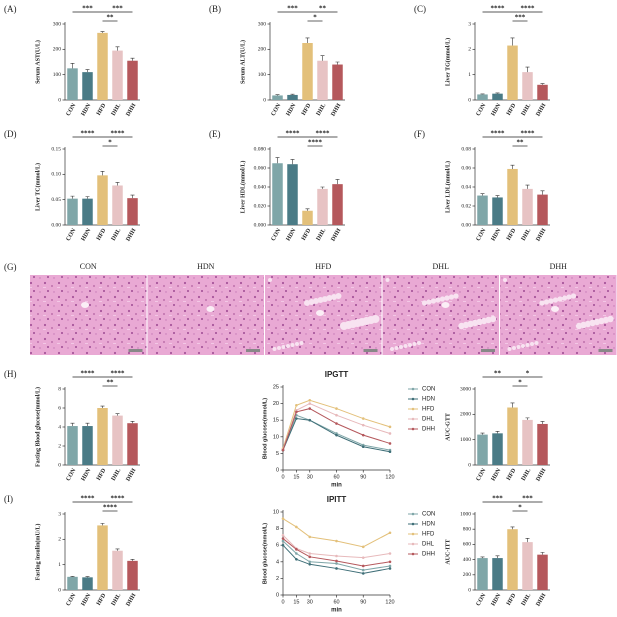 This screenshot has width=617, height=617. I want to click on y-tick-label: 6, so click(59, 408).